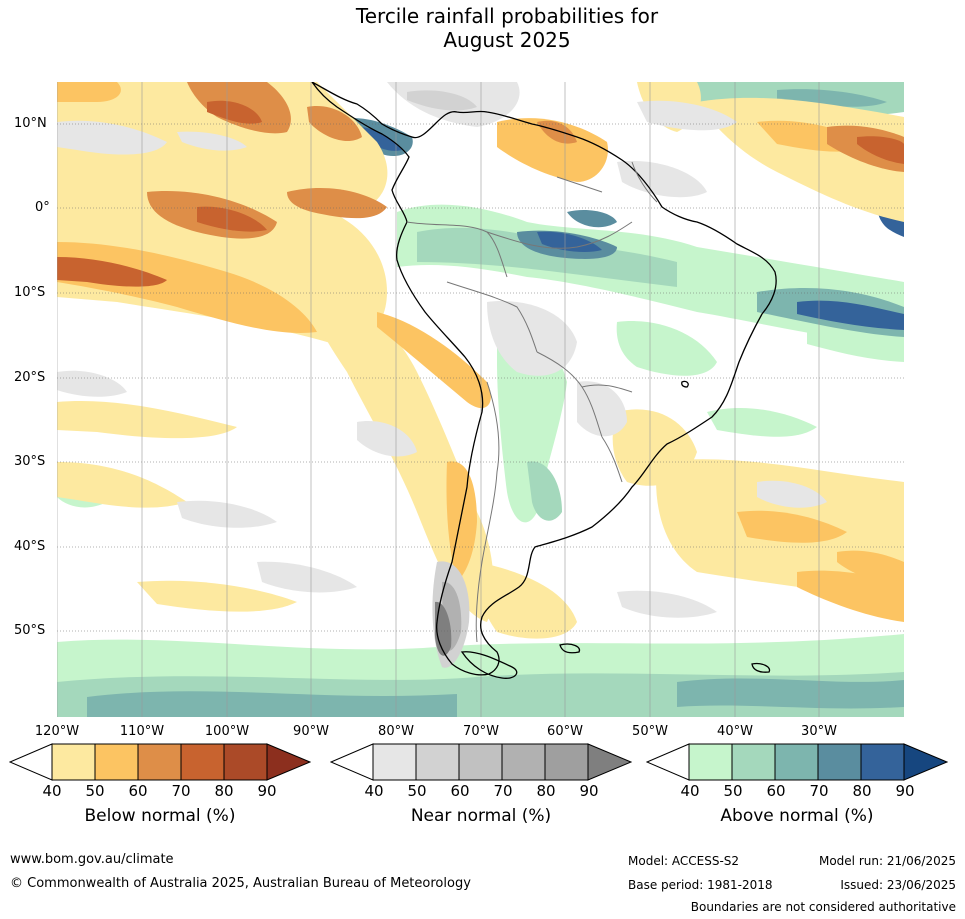 The width and height of the screenshot is (965, 919). I want to click on near-normal-colorbar, so click(481, 762).